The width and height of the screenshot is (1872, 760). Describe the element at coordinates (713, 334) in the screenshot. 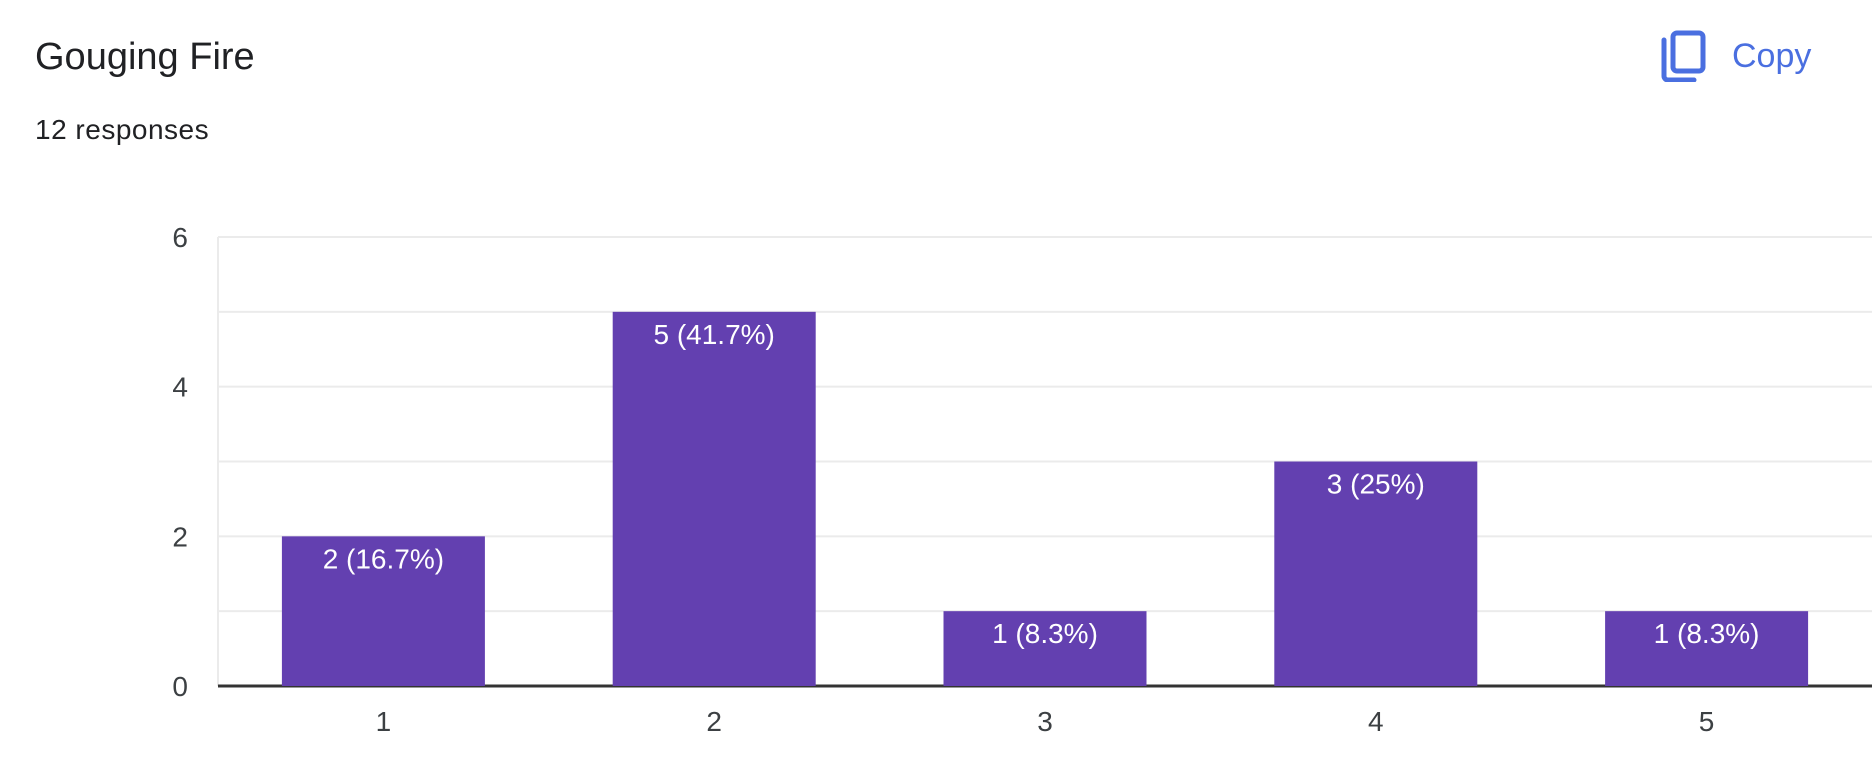

I see `data-label: 5 (41.7%)` at that location.